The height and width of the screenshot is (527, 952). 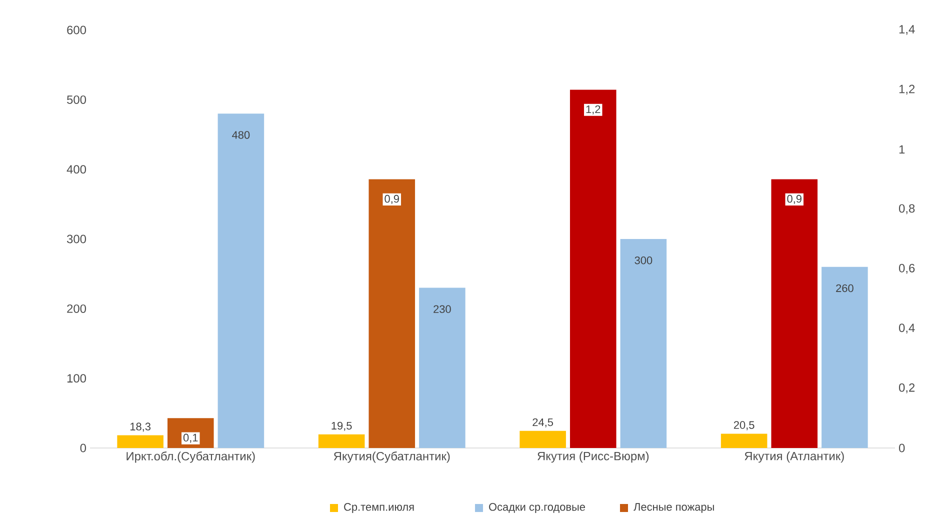 What do you see at coordinates (190, 438) in the screenshot?
I see `data-label: 0,1` at bounding box center [190, 438].